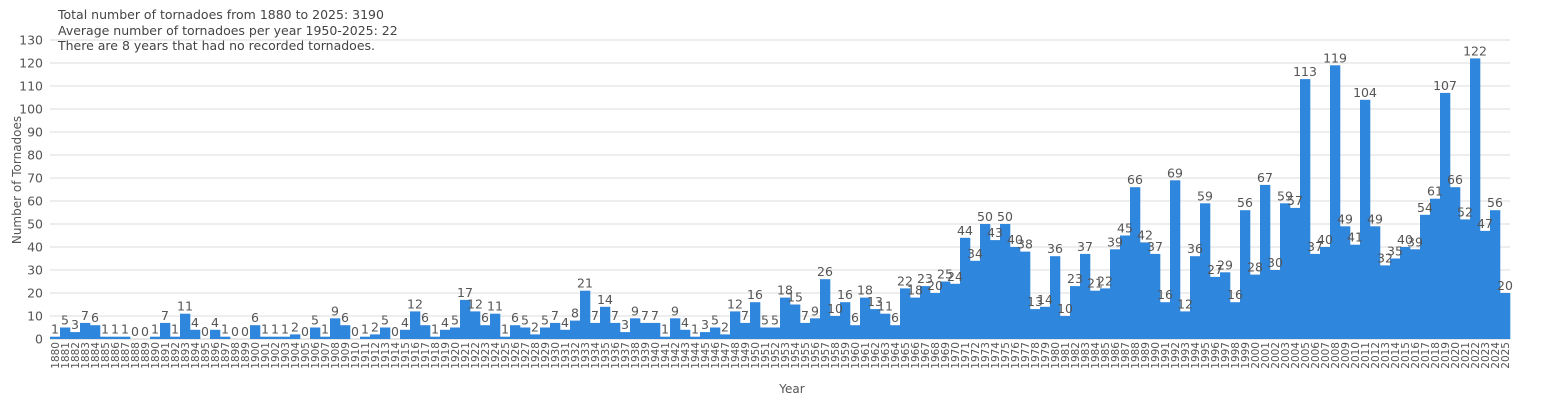 The width and height of the screenshot is (1560, 400). What do you see at coordinates (336, 355) in the screenshot?
I see `x-tick-label: 1908` at bounding box center [336, 355].